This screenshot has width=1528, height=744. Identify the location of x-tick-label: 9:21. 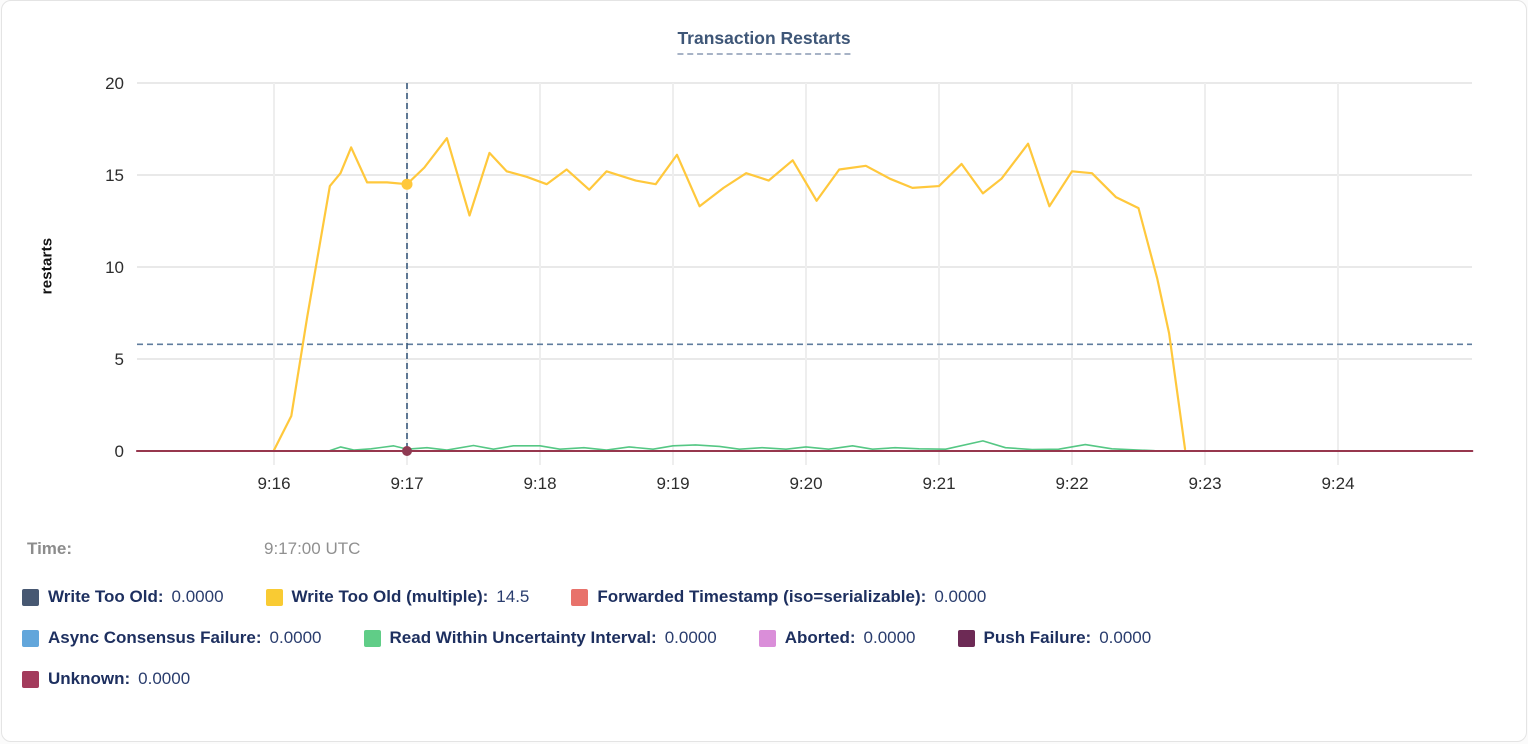
(938, 483).